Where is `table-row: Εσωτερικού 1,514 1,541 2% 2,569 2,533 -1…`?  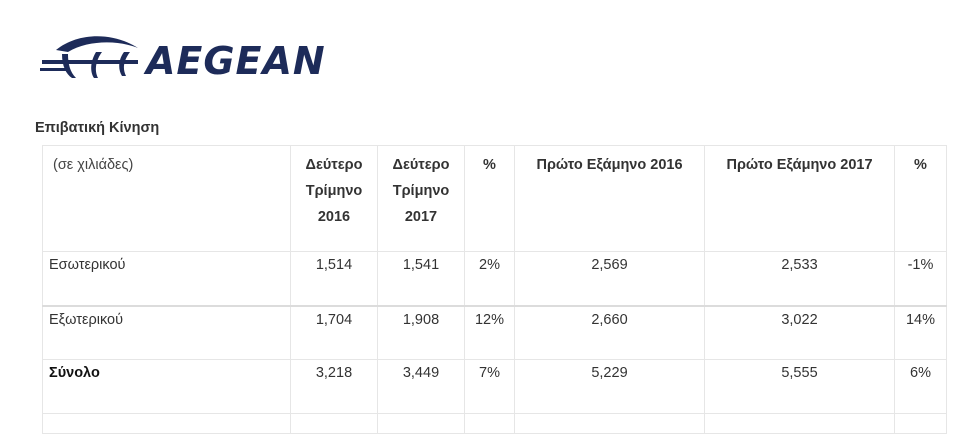
table-row: Εσωτερικού 1,514 1,541 2% 2,569 2,533 -1… is located at coordinates (494, 278).